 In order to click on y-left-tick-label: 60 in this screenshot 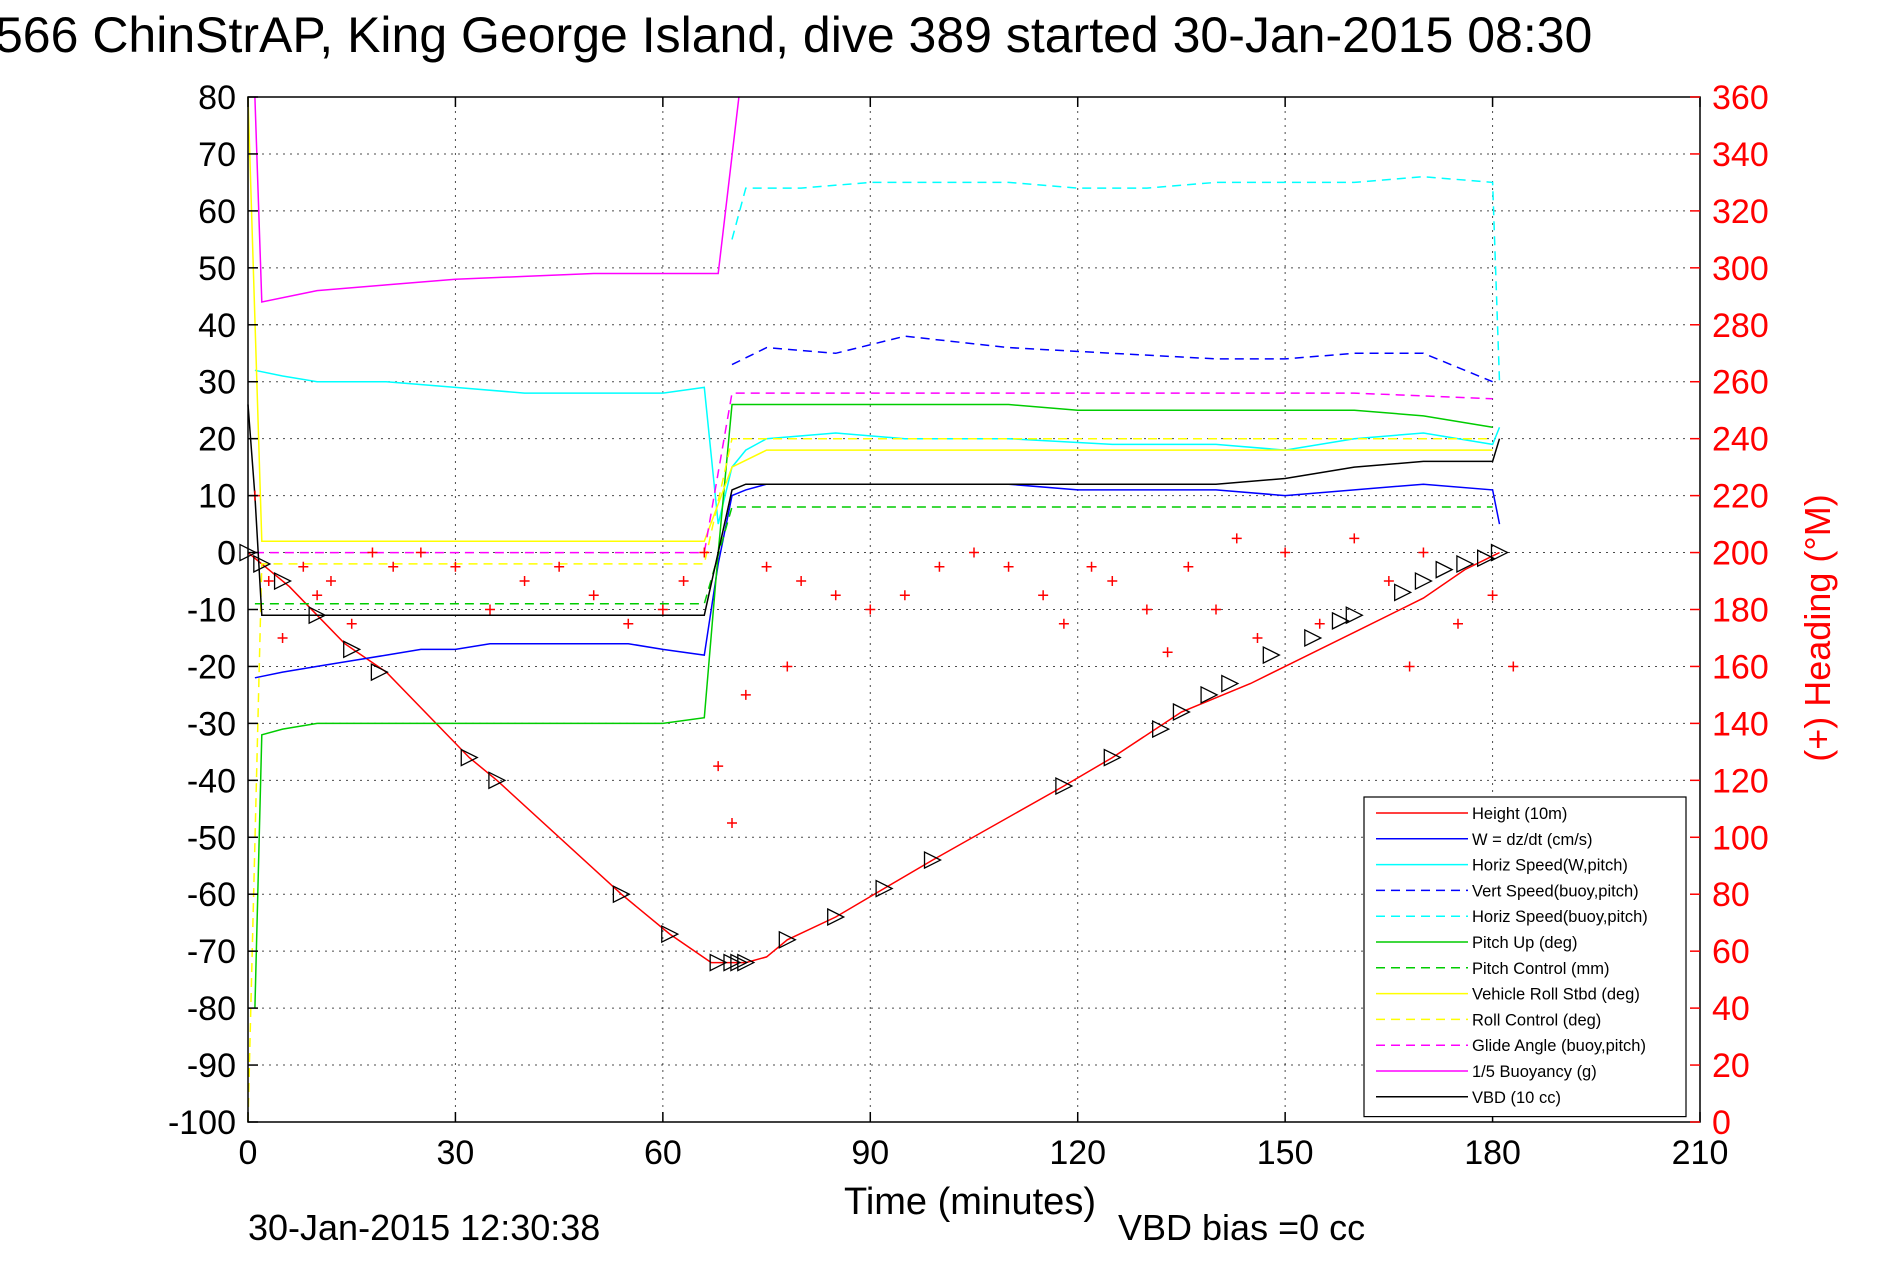, I will do `click(217, 212)`.